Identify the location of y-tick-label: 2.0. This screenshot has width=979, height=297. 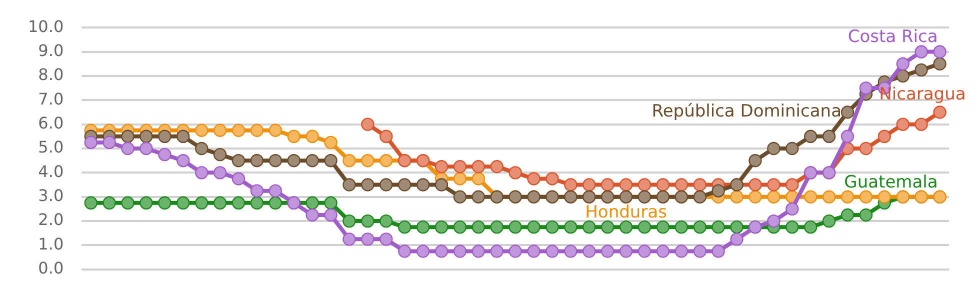
(51, 220).